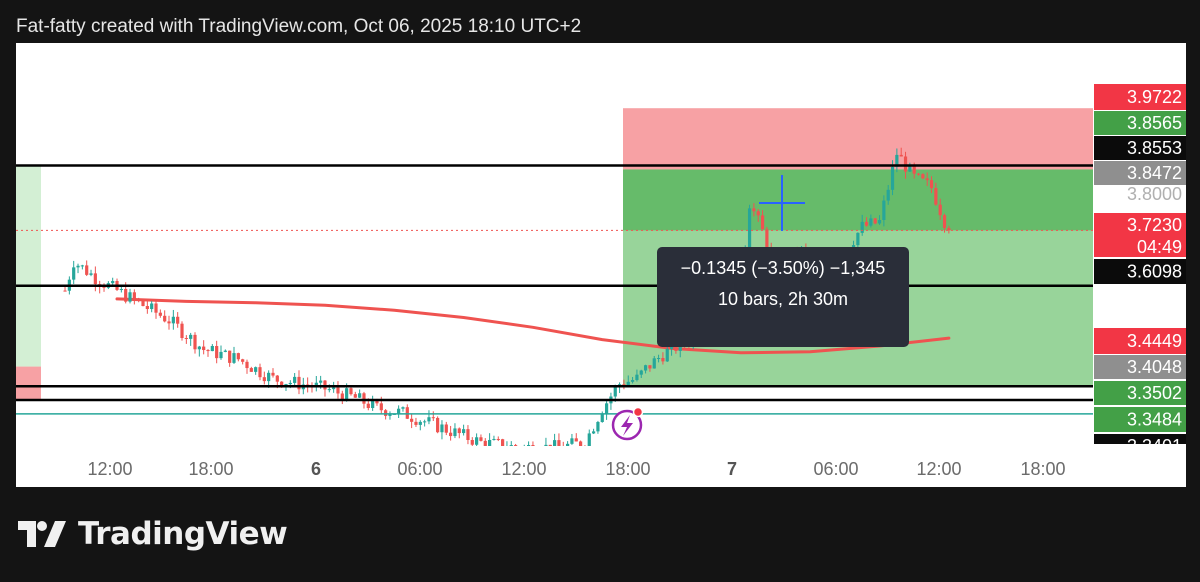 The width and height of the screenshot is (1200, 582). I want to click on stop-loss-zone, so click(858, 139).